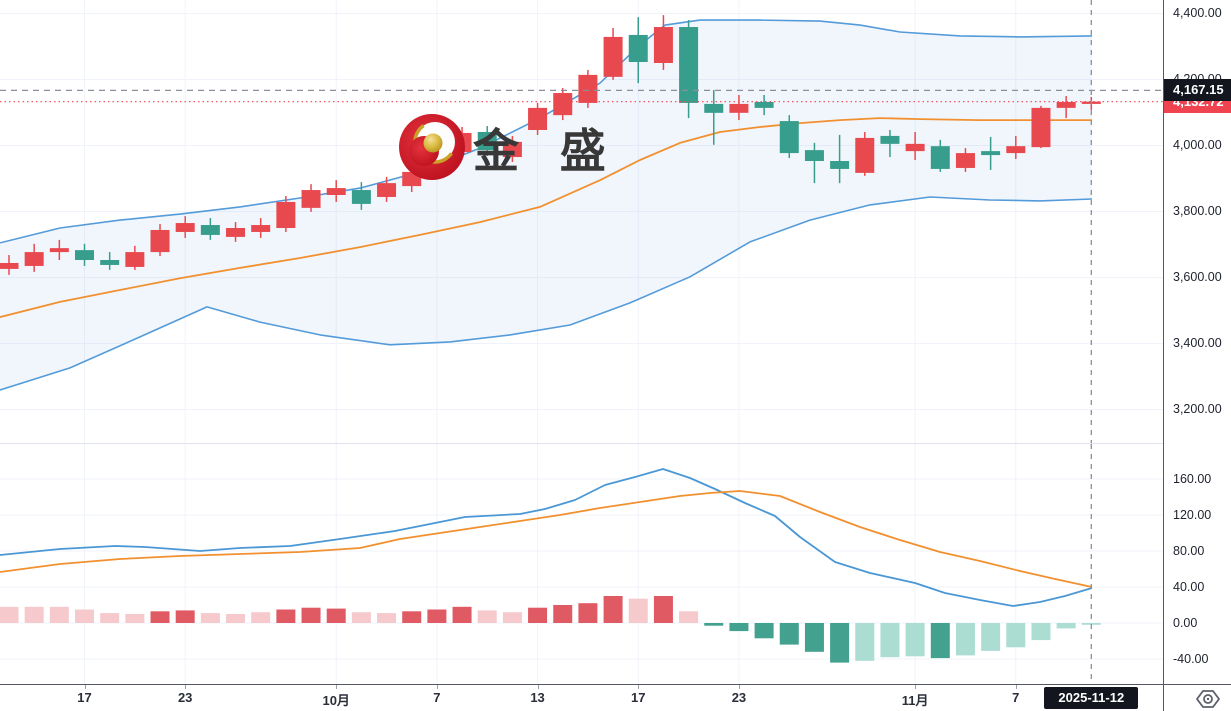 The width and height of the screenshot is (1231, 711). What do you see at coordinates (1192, 478) in the screenshot?
I see `macd-tick-label: 160.00` at bounding box center [1192, 478].